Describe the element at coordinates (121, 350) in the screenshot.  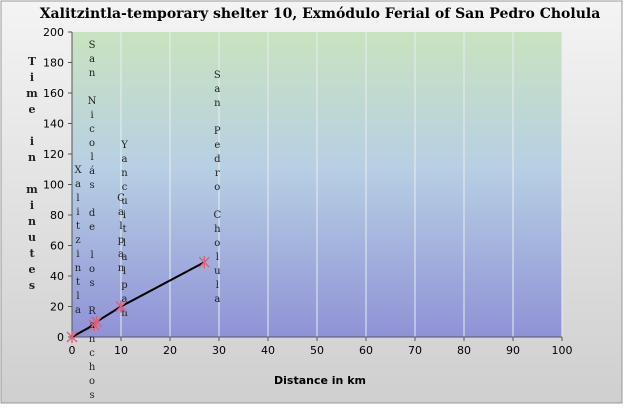
I see `x-tick-label: 10` at that location.